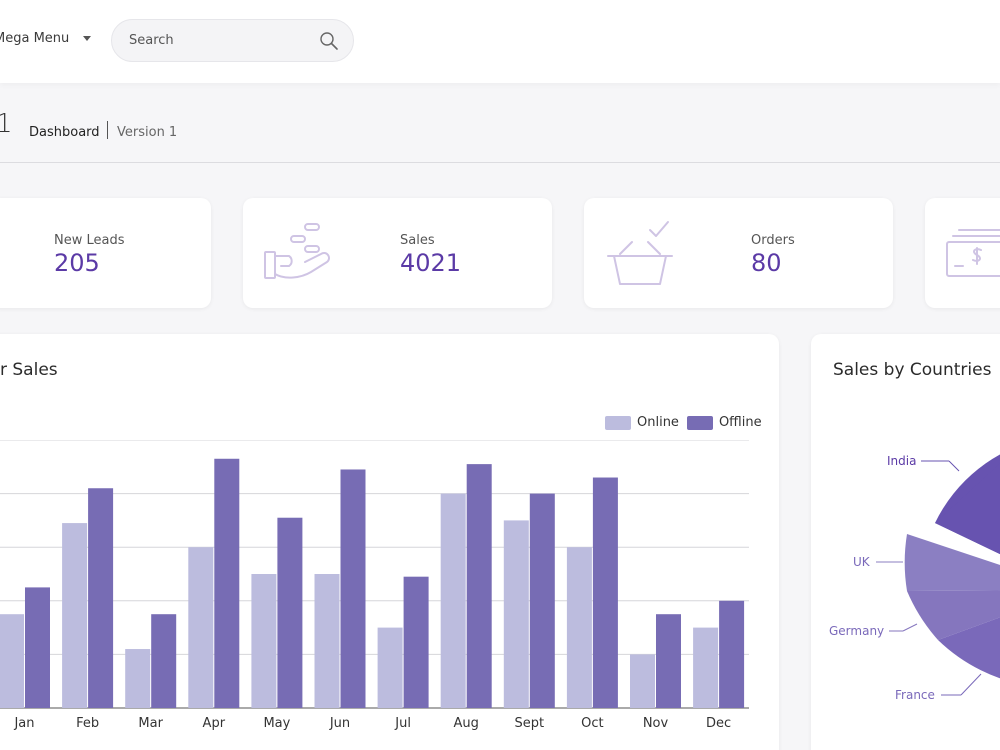 The height and width of the screenshot is (750, 1000). What do you see at coordinates (264, 641) in the screenshot?
I see `bar-online-may` at bounding box center [264, 641].